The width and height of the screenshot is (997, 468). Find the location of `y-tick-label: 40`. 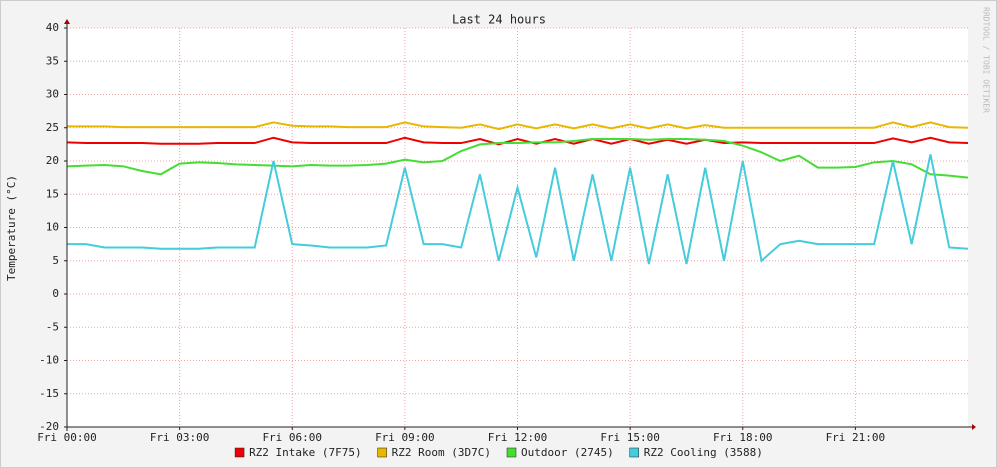

y-tick-label: 40 is located at coordinates (52, 27).